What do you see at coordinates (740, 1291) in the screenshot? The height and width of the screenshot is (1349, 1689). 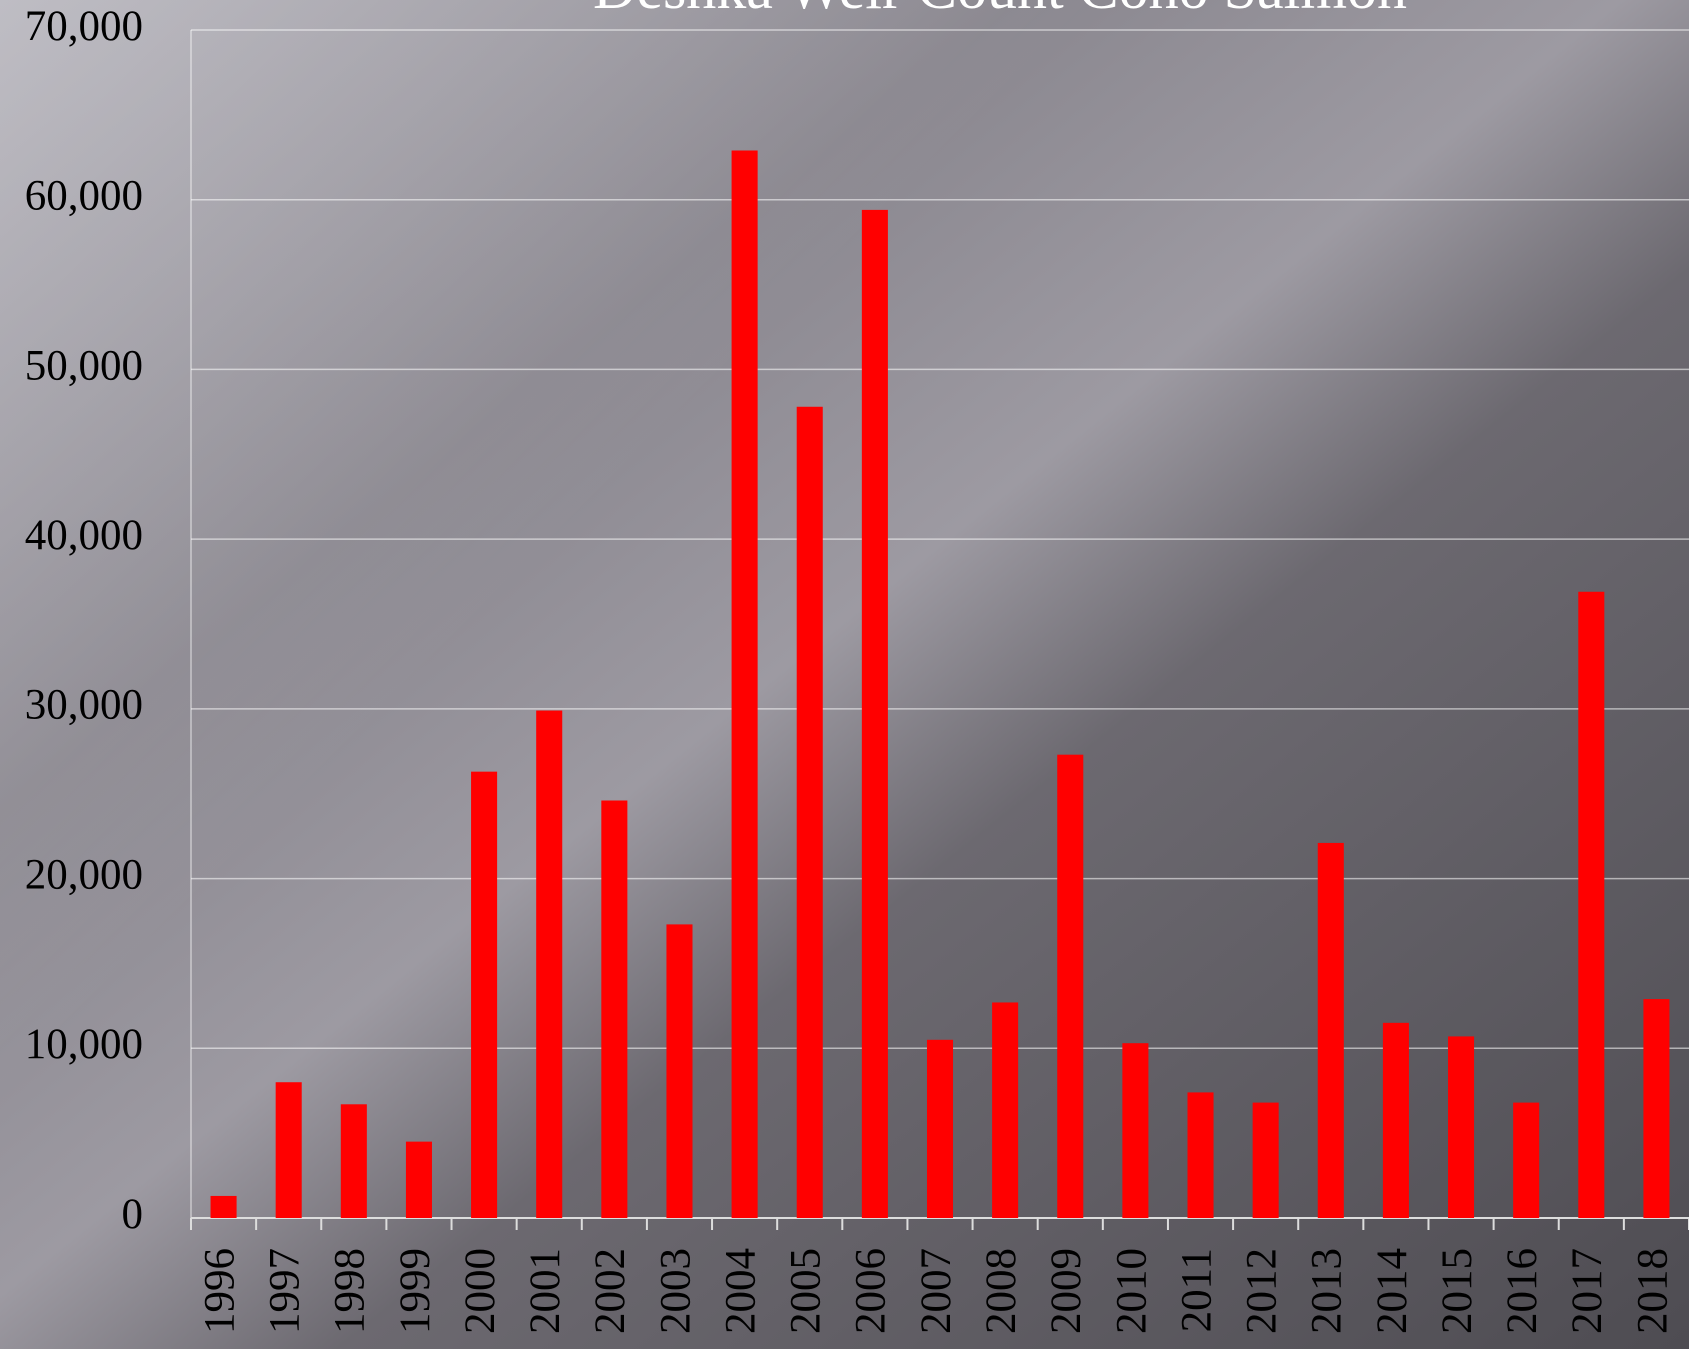 I see `x-tick-label: 2004` at bounding box center [740, 1291].